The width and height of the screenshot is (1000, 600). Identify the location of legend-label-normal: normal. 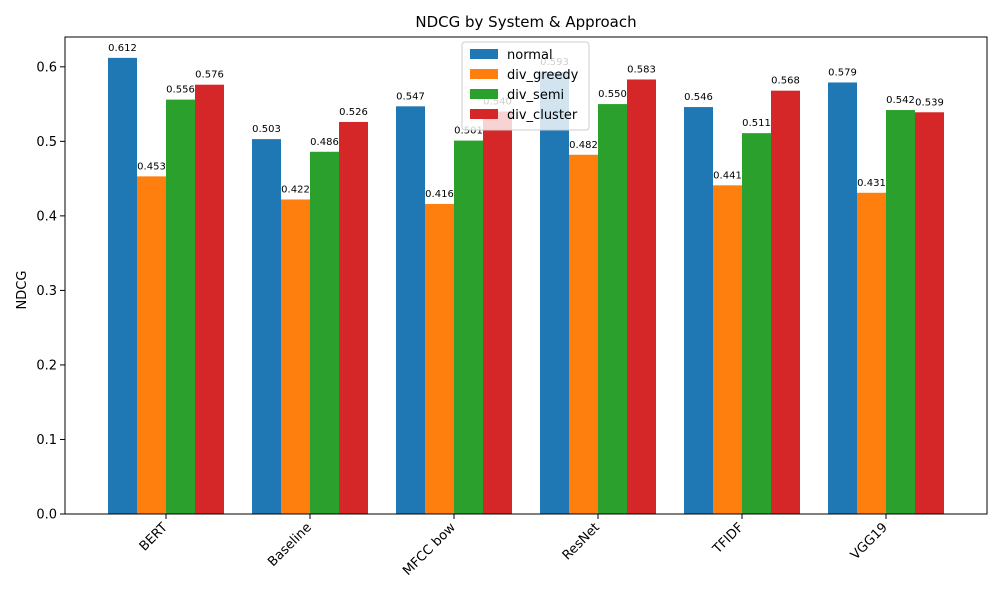
(530, 55).